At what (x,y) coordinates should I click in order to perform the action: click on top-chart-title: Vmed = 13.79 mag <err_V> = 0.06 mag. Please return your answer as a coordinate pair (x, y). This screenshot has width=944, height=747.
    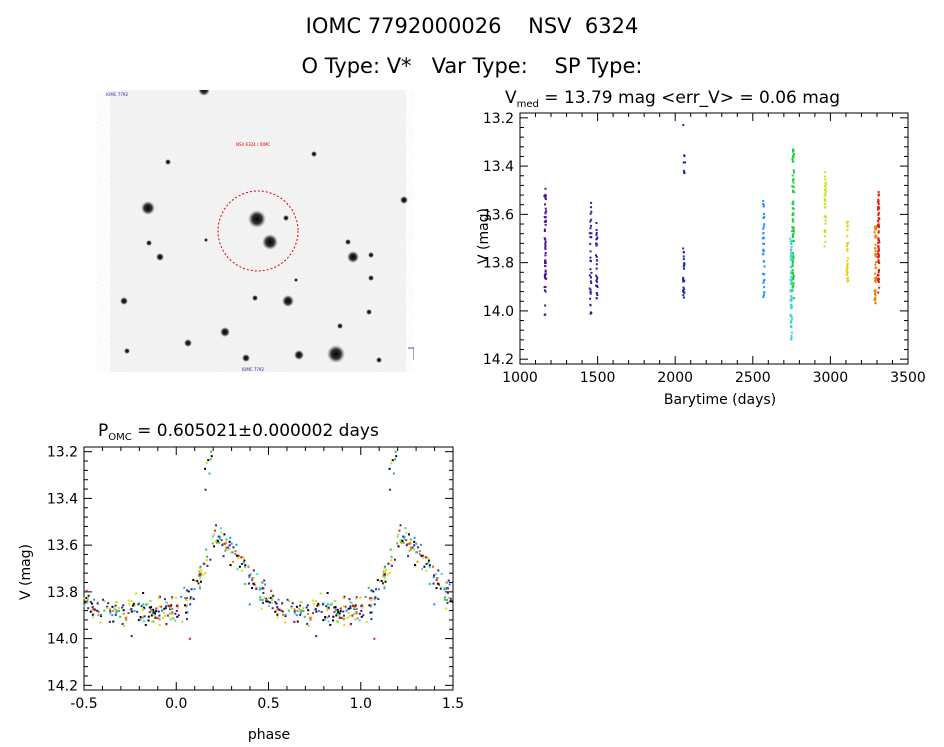
    Looking at the image, I should click on (672, 99).